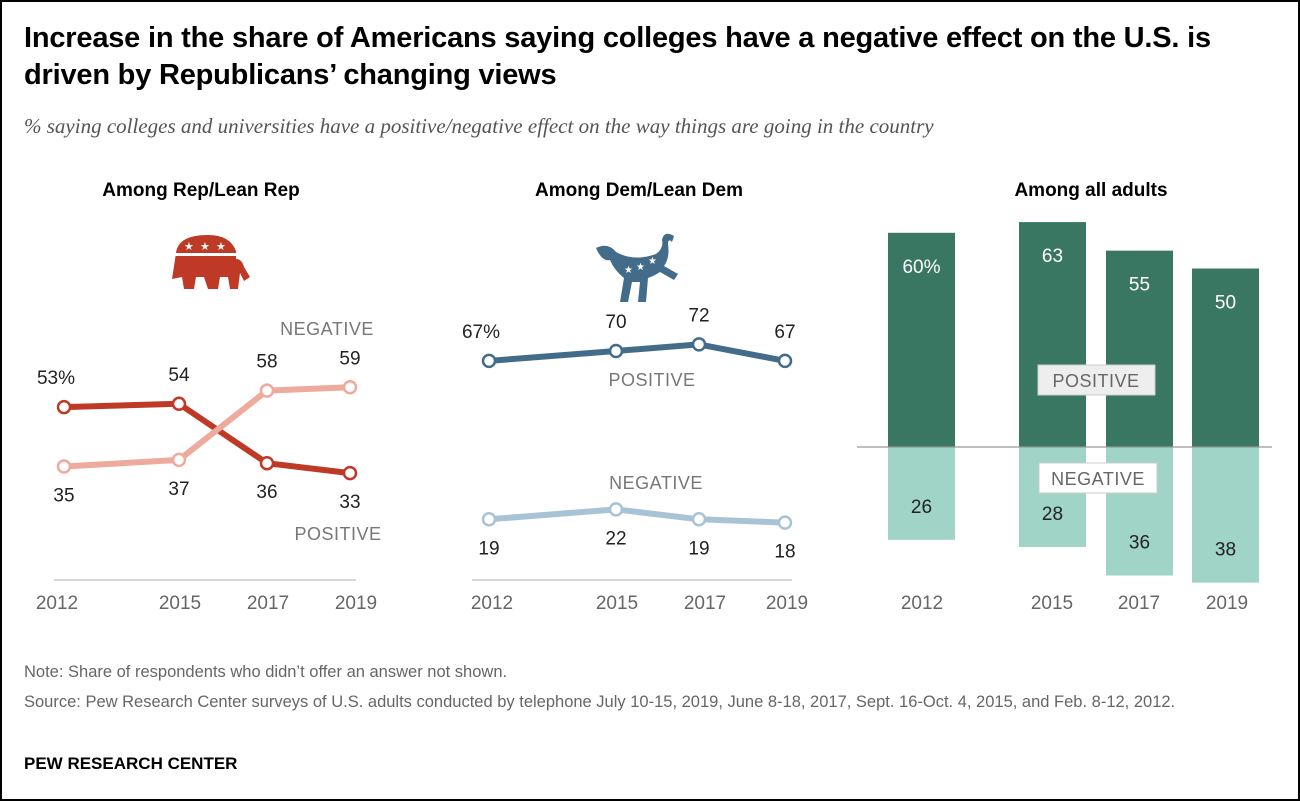 Image resolution: width=1300 pixels, height=801 pixels. What do you see at coordinates (784, 552) in the screenshot?
I see `data-label: 18` at bounding box center [784, 552].